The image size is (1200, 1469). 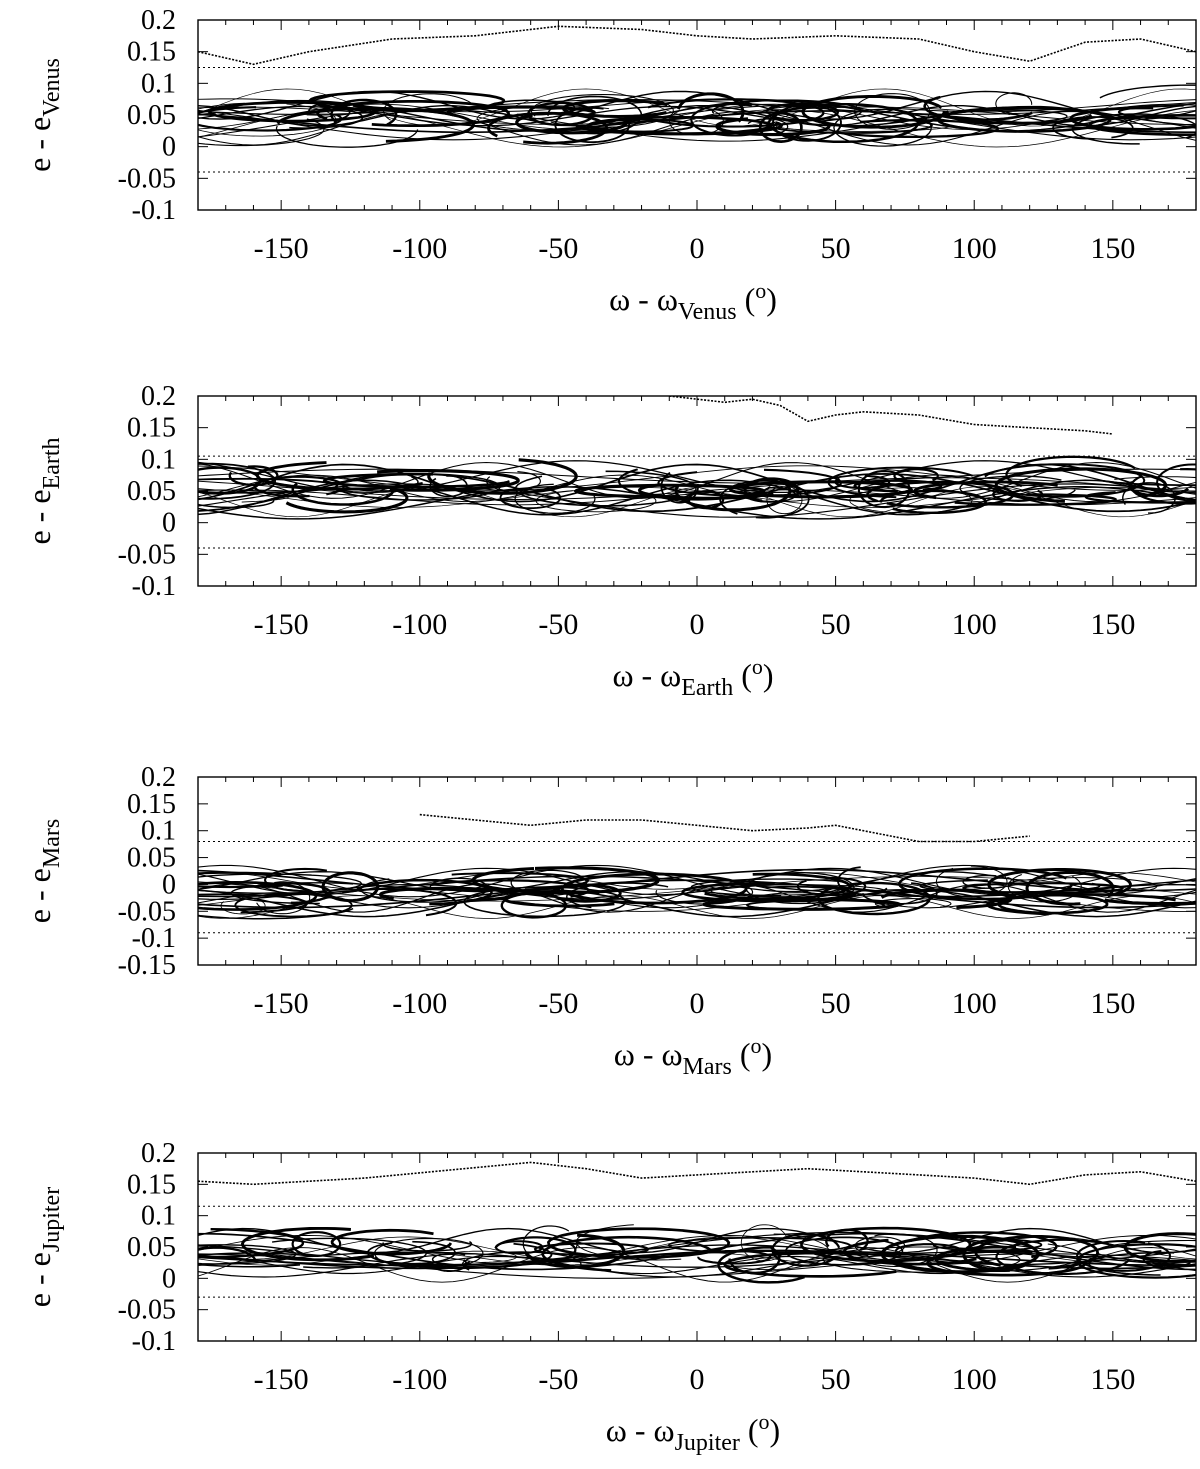 What do you see at coordinates (43, 1247) in the screenshot?
I see `y-axis-label: e - eJupiter` at bounding box center [43, 1247].